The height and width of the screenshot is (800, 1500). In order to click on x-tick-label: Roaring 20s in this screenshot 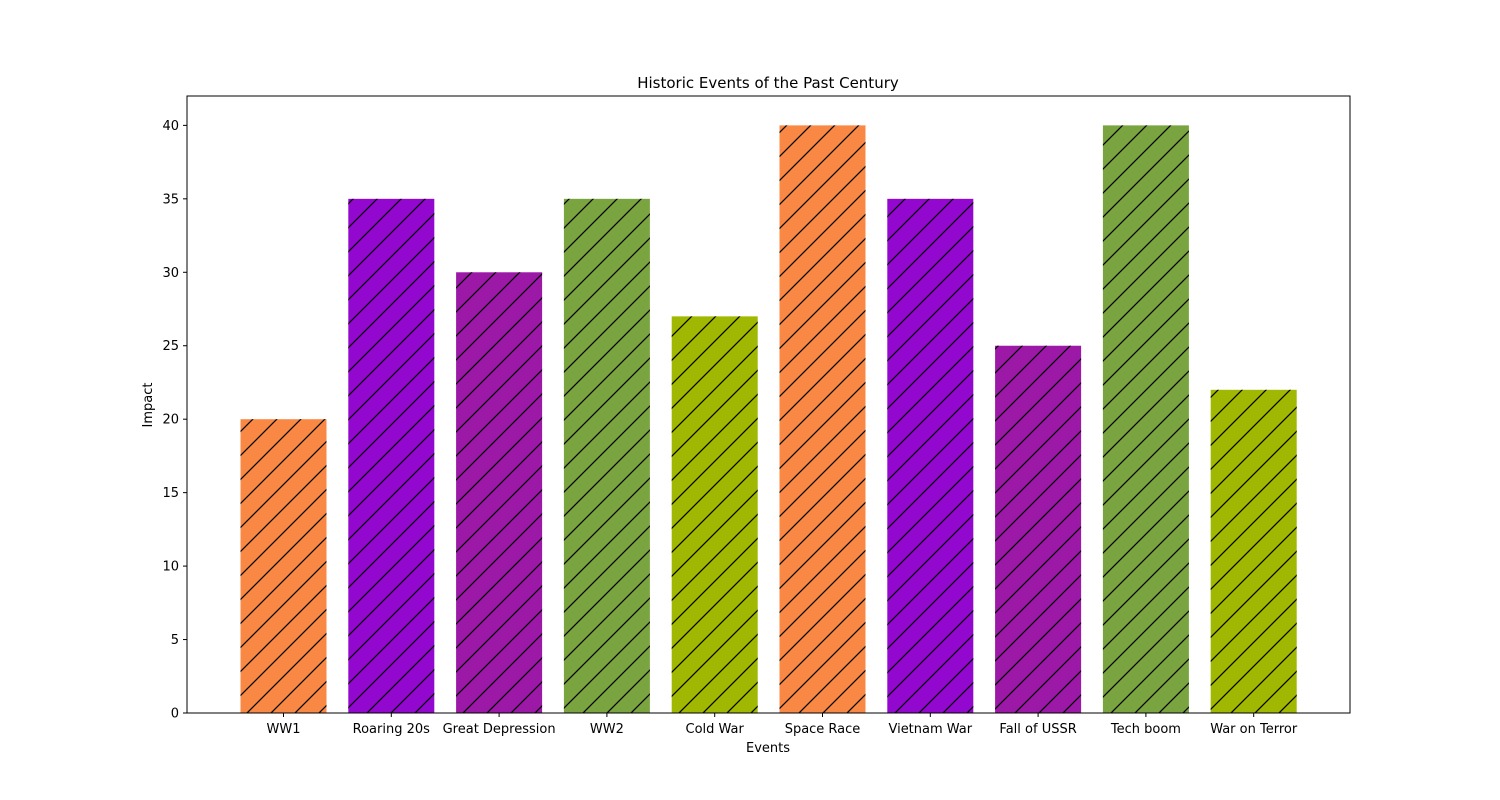, I will do `click(391, 729)`.